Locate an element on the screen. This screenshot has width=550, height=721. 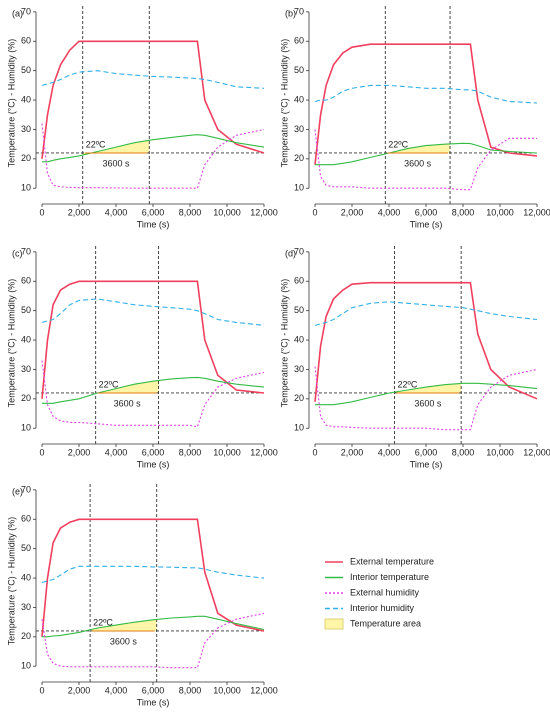
panel-label: (e) is located at coordinates (17, 491).